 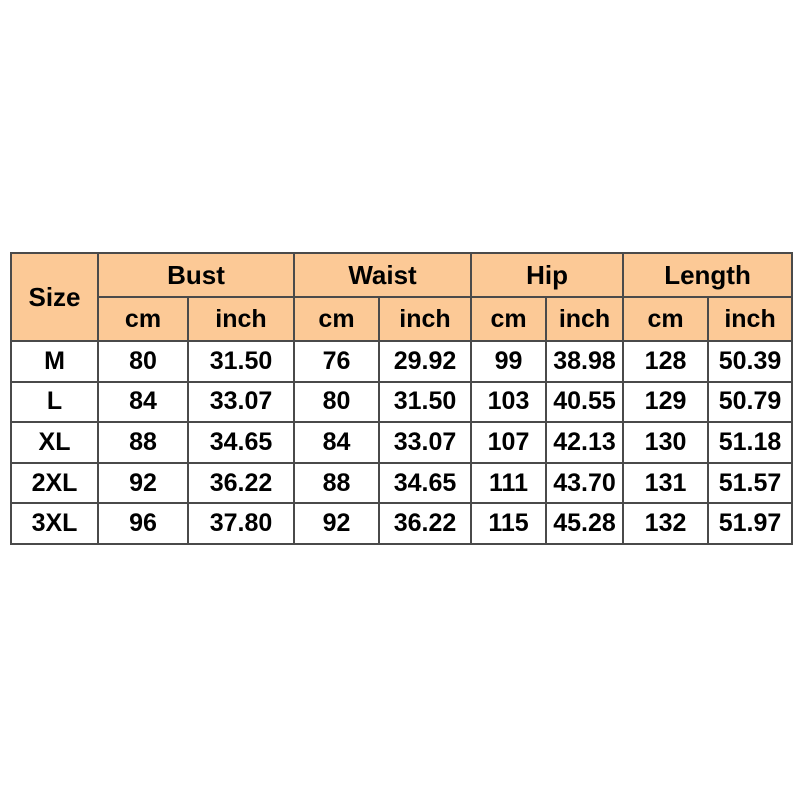 What do you see at coordinates (54, 402) in the screenshot?
I see `size-cell: L` at bounding box center [54, 402].